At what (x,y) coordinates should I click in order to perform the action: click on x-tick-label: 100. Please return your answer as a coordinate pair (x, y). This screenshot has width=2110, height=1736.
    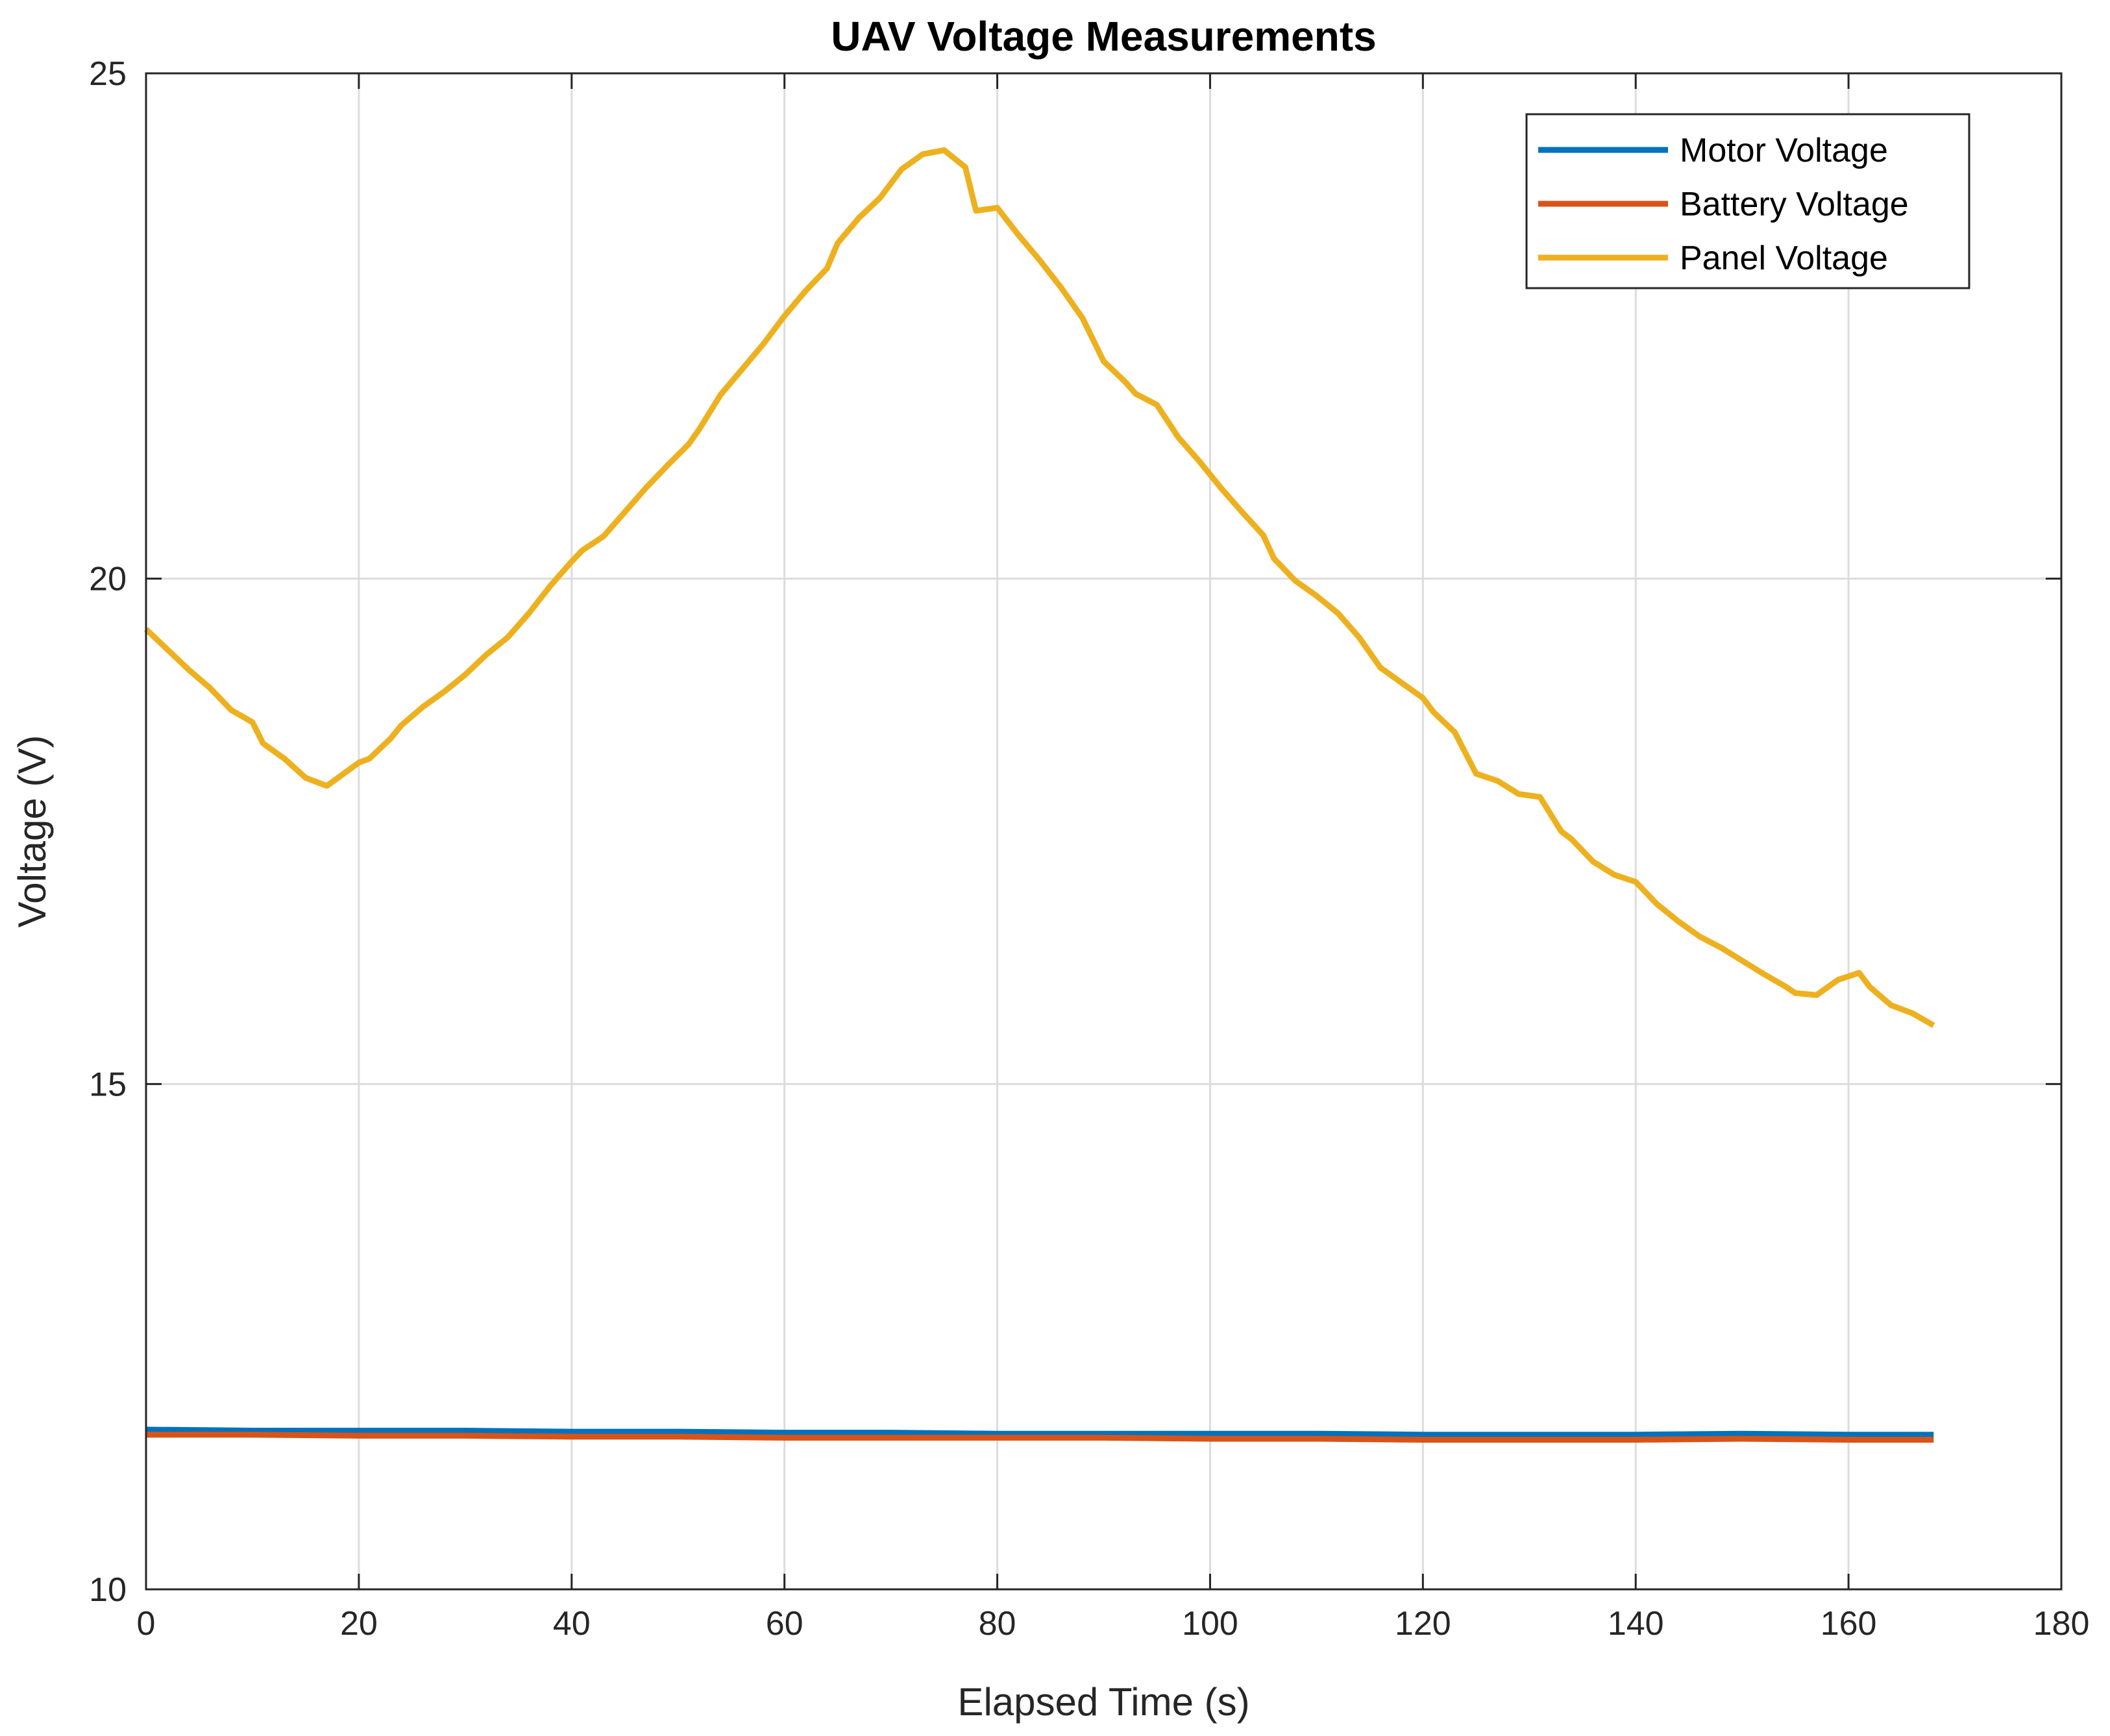
    Looking at the image, I should click on (1210, 1624).